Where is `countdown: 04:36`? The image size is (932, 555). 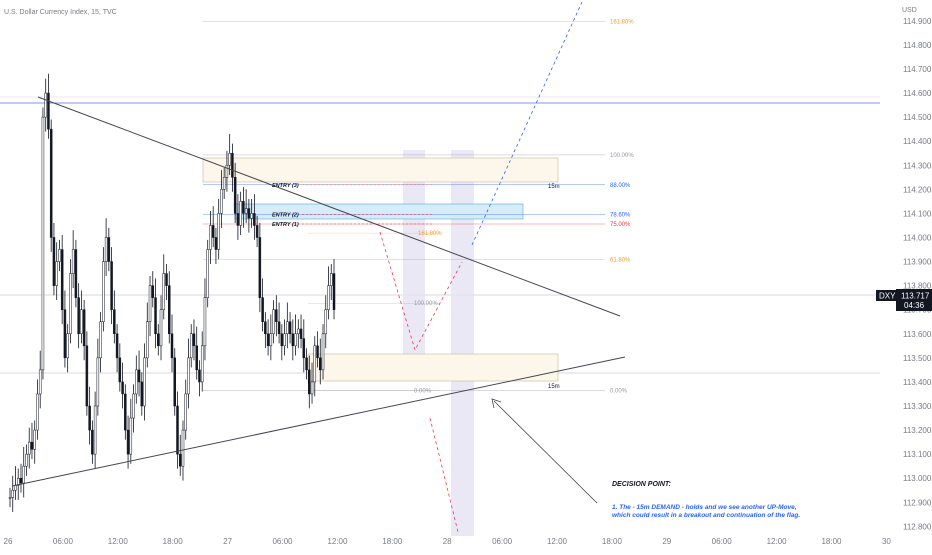 countdown: 04:36 is located at coordinates (914, 305).